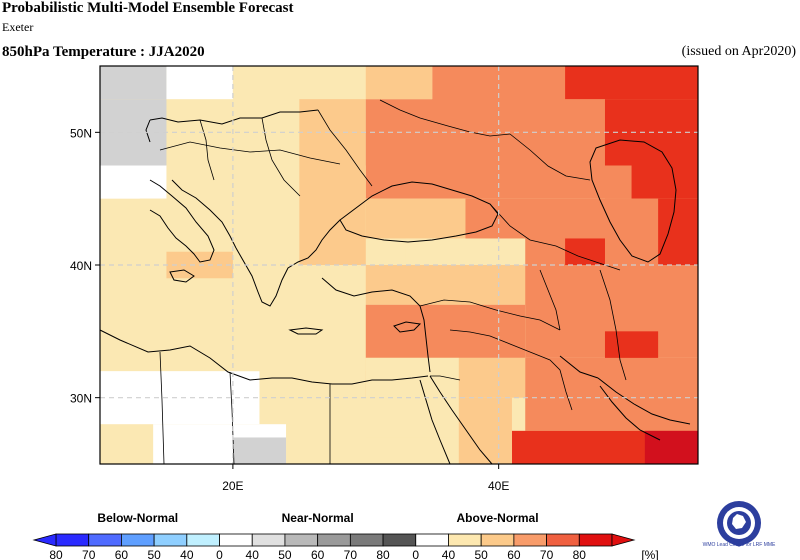 The height and width of the screenshot is (560, 800). I want to click on globe-emblem-icon, so click(739, 524).